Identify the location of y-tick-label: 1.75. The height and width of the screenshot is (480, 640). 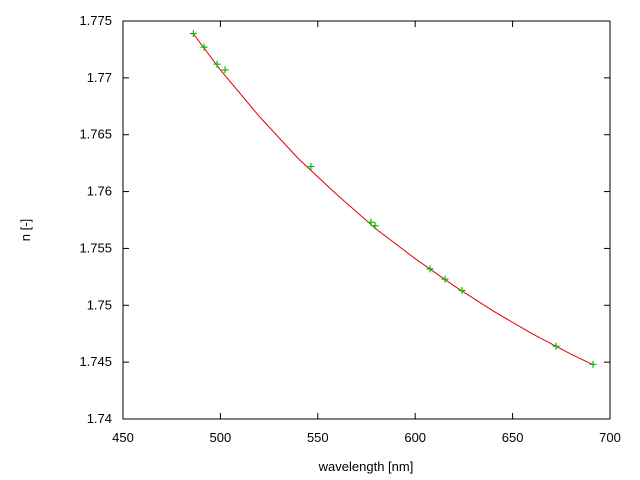
(99, 304).